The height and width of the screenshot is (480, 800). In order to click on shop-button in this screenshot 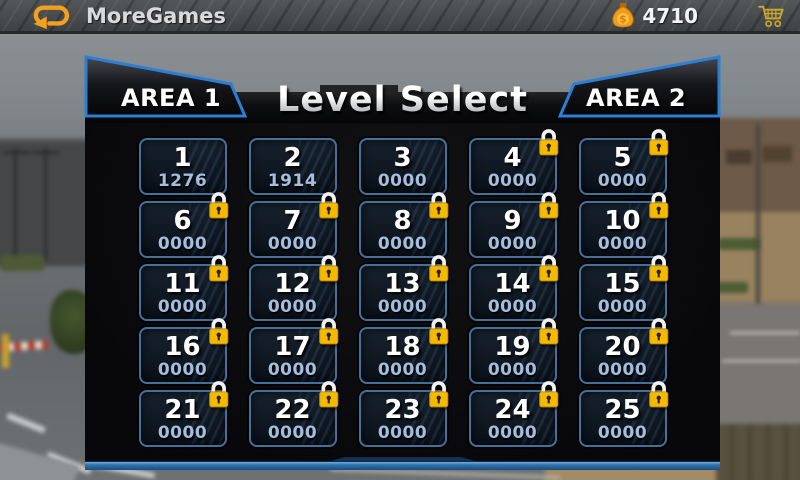, I will do `click(771, 16)`.